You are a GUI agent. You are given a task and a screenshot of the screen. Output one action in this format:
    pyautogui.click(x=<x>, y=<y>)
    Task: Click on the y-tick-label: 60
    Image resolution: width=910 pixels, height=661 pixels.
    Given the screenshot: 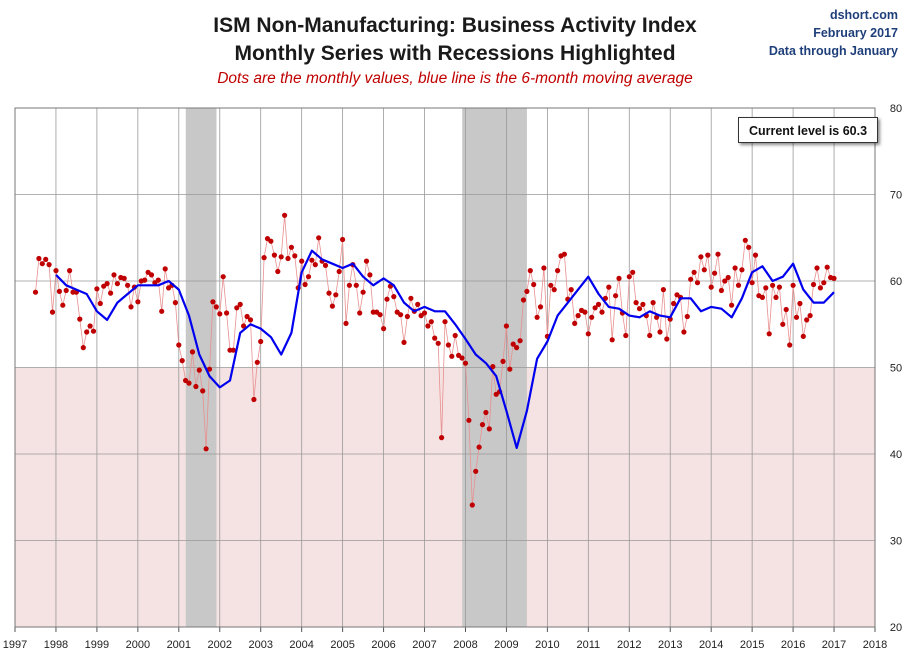 What is the action you would take?
    pyautogui.click(x=896, y=282)
    